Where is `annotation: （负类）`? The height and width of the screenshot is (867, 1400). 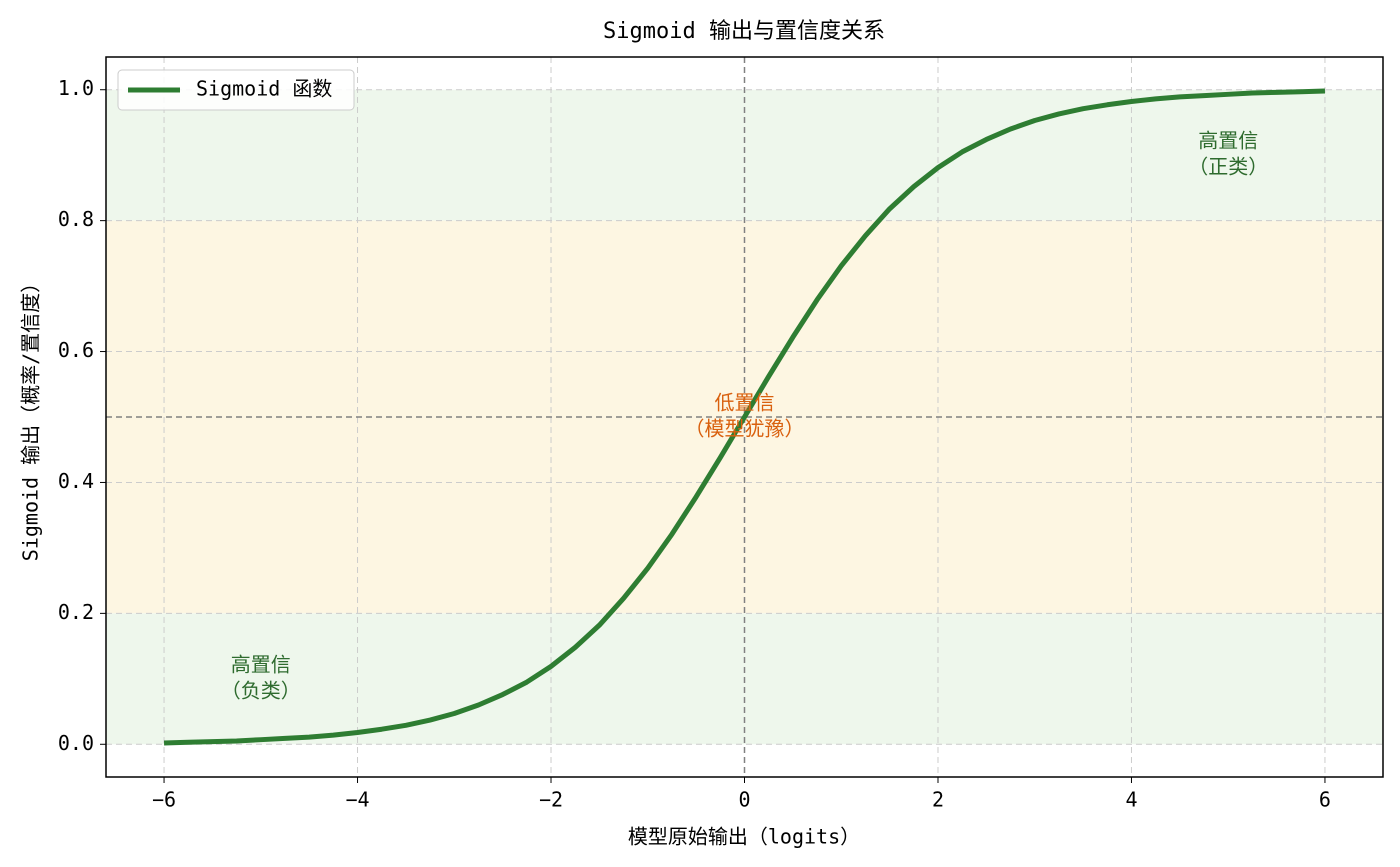
annotation: （负类） is located at coordinates (261, 690).